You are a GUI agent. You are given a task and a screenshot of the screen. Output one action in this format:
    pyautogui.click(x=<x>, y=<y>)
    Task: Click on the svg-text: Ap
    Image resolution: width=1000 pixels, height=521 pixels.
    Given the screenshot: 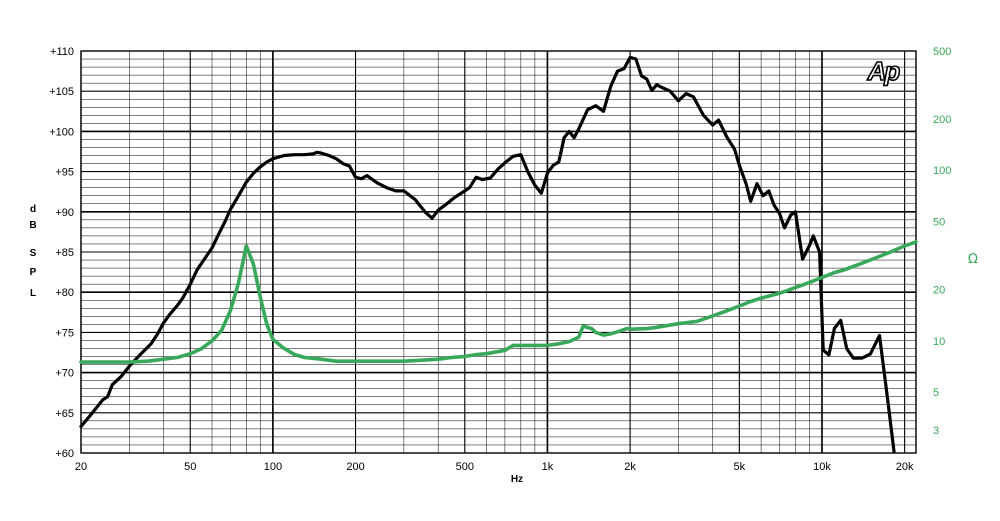 What is the action you would take?
    pyautogui.click(x=884, y=71)
    